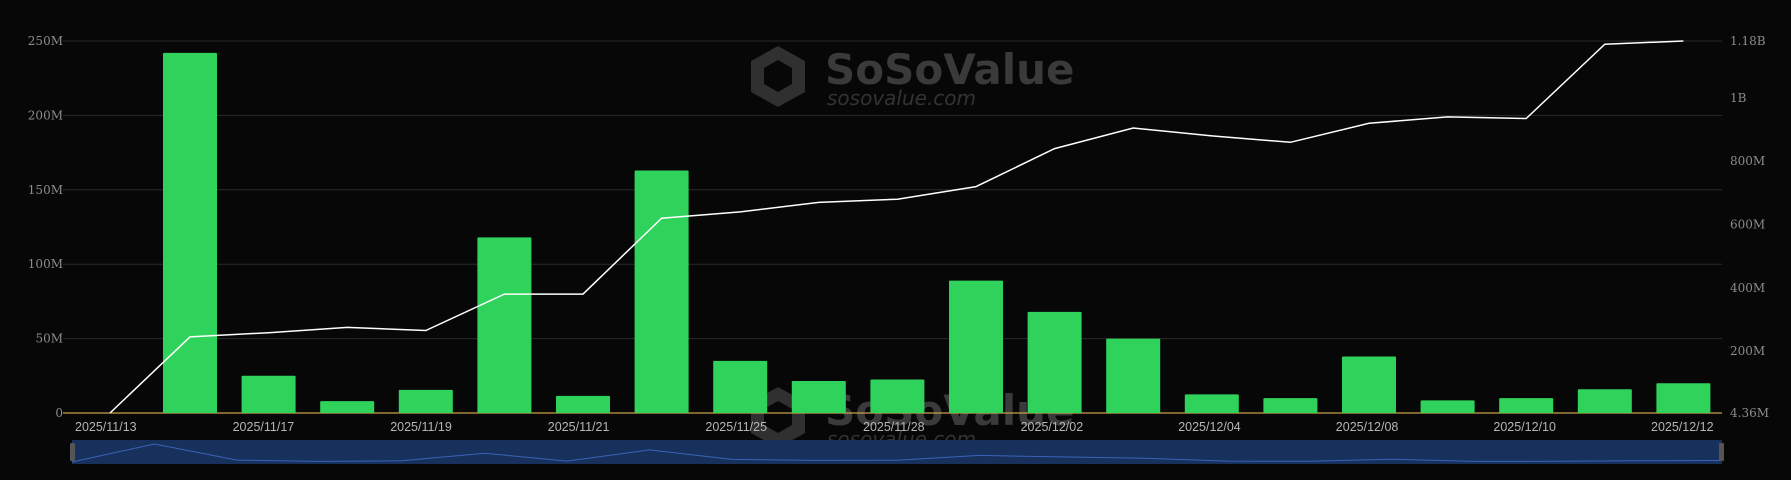 The height and width of the screenshot is (480, 1791). Describe the element at coordinates (45, 227) in the screenshot. I see `left-axis: 0 50M 100M 150M 200M 250M` at that location.